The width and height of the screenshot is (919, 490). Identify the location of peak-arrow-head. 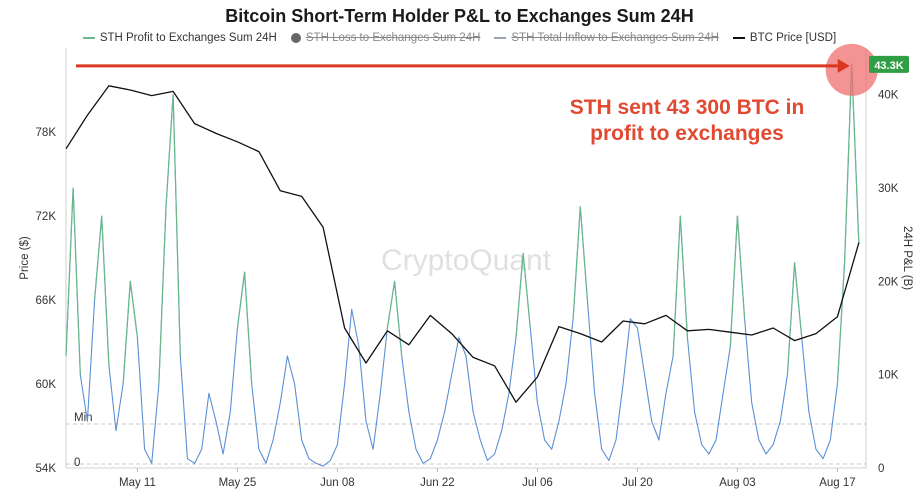
(843, 65).